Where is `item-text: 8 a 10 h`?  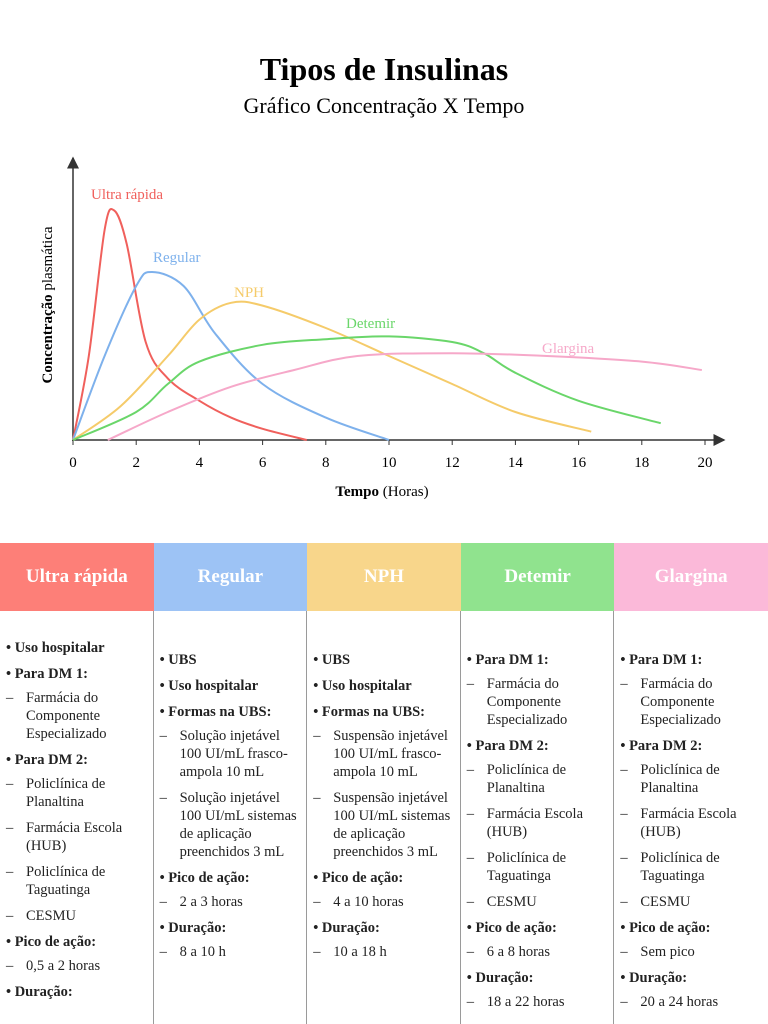 item-text: 8 a 10 h is located at coordinates (202, 952).